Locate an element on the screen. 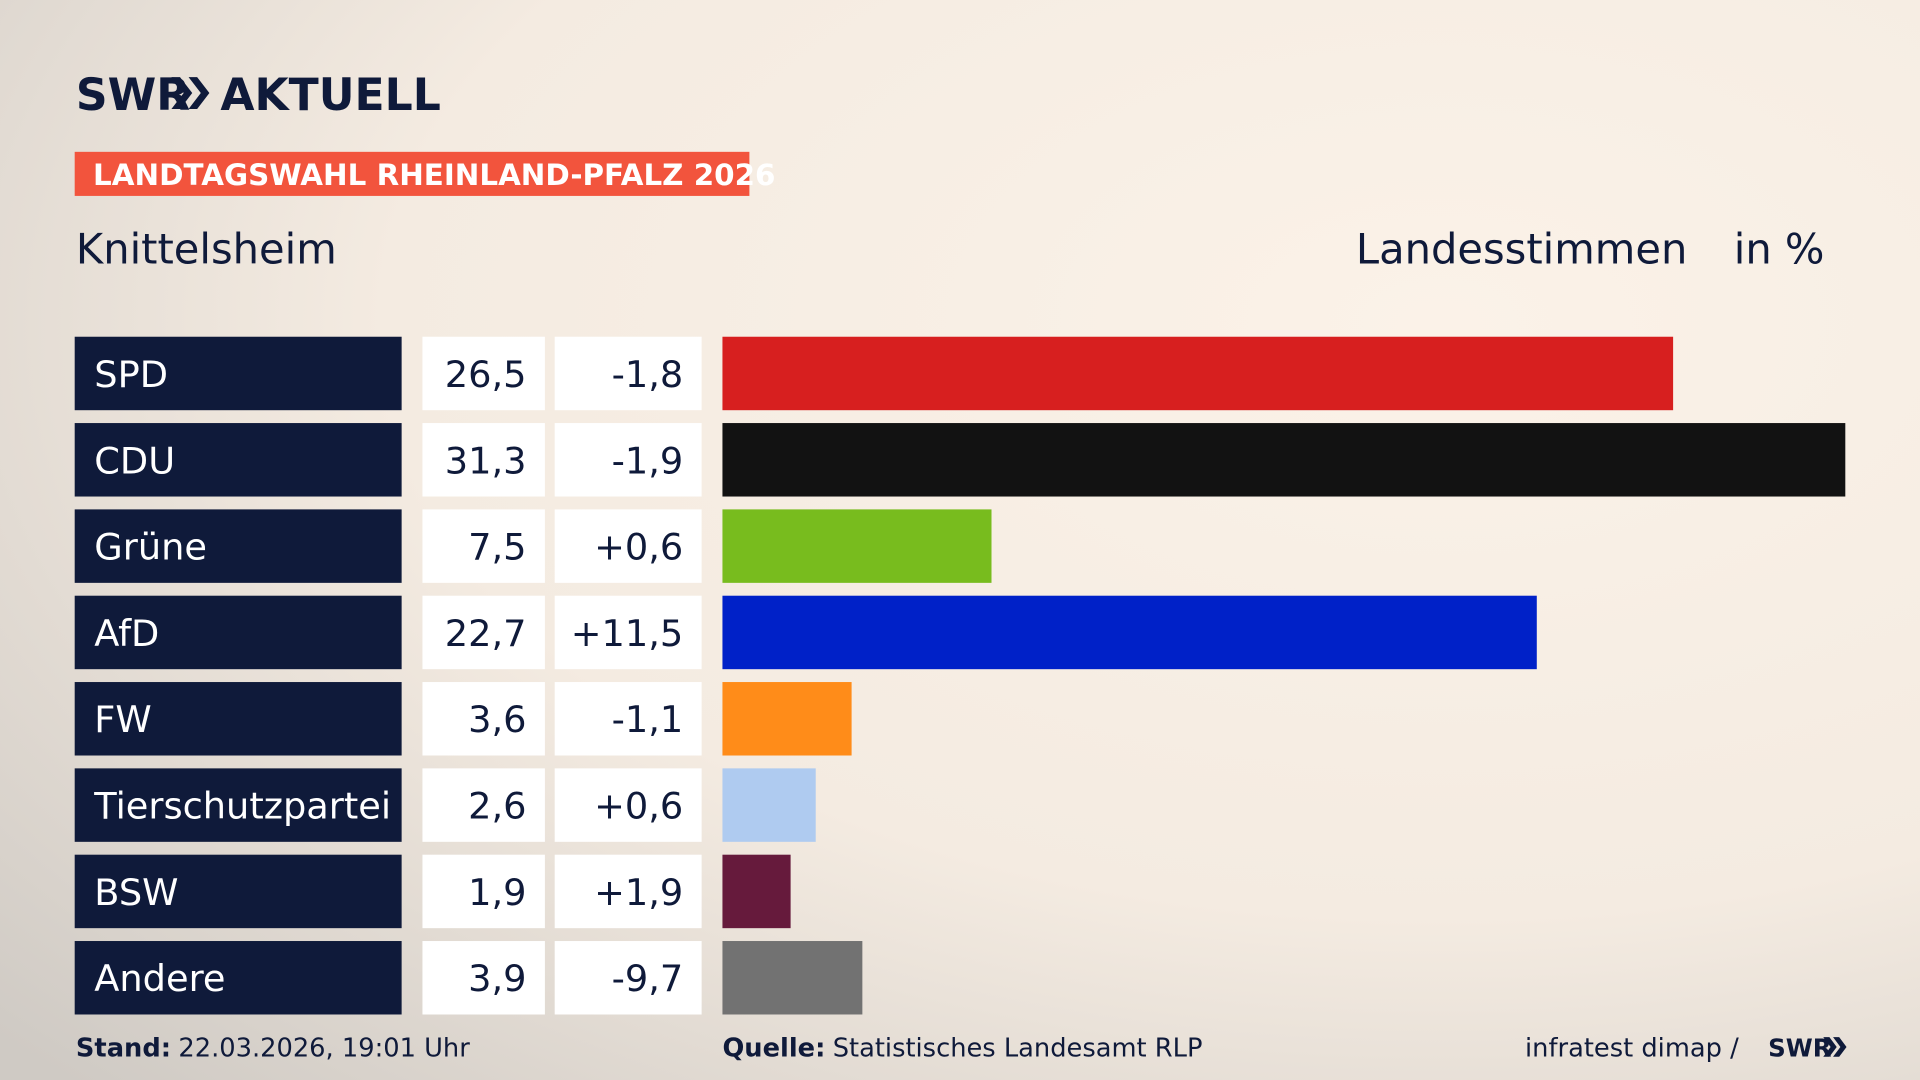  source-label: Quelle: is located at coordinates (773, 1049).